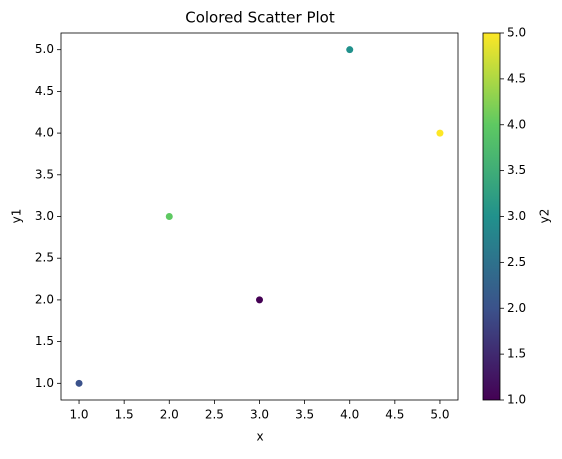 This screenshot has width=562, height=459. What do you see at coordinates (44, 258) in the screenshot?
I see `y-tick-label: 2.5` at bounding box center [44, 258].